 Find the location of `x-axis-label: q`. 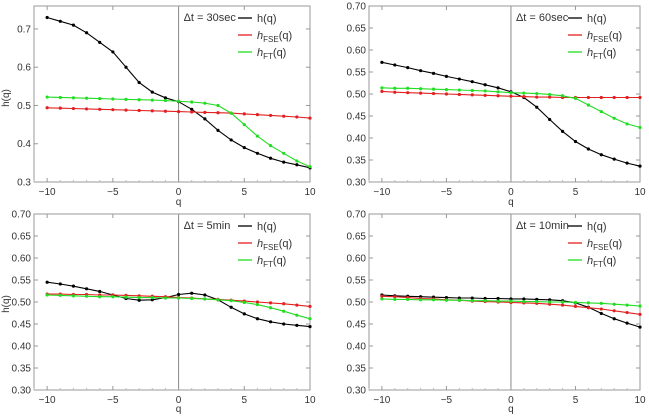

x-axis-label: q is located at coordinates (179, 409).